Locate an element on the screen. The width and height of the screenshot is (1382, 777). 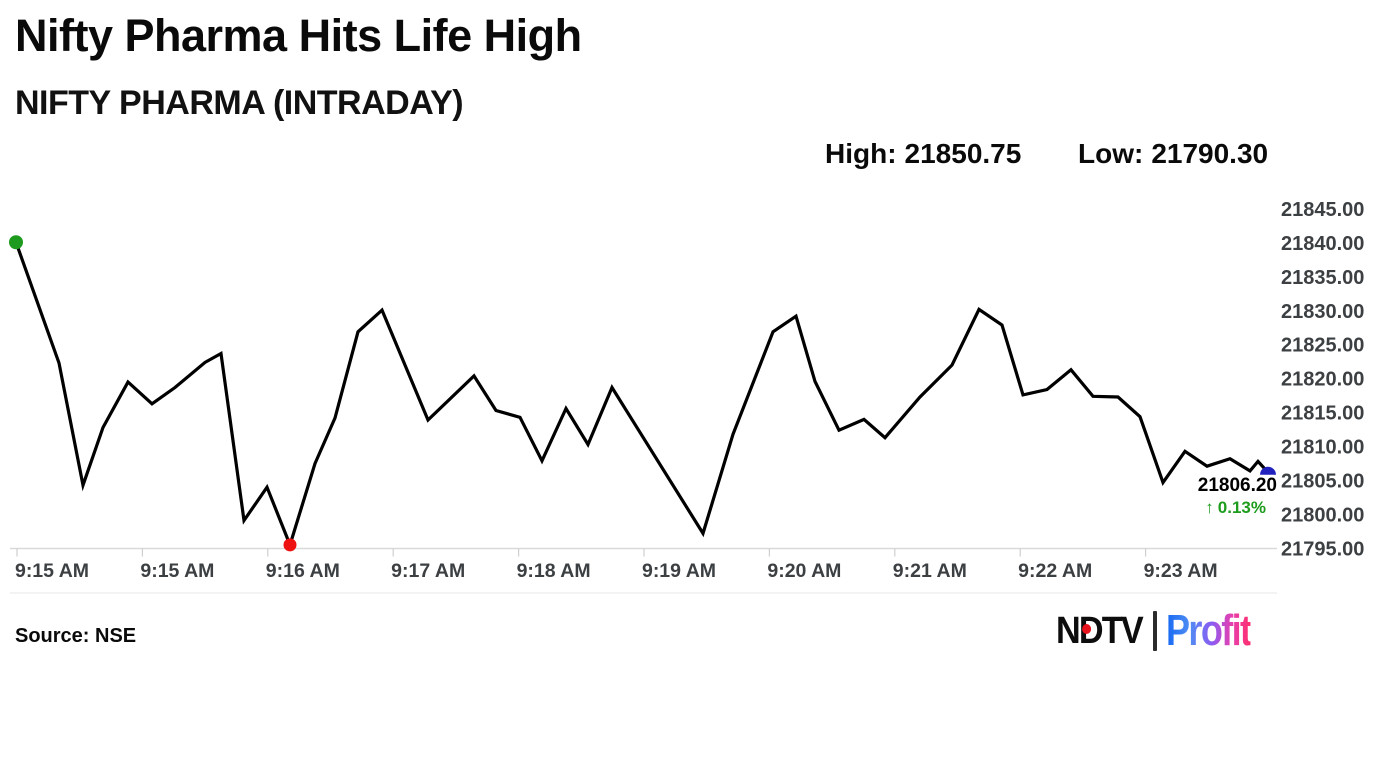
low-stat: Low: 21790.30 is located at coordinates (1173, 154).